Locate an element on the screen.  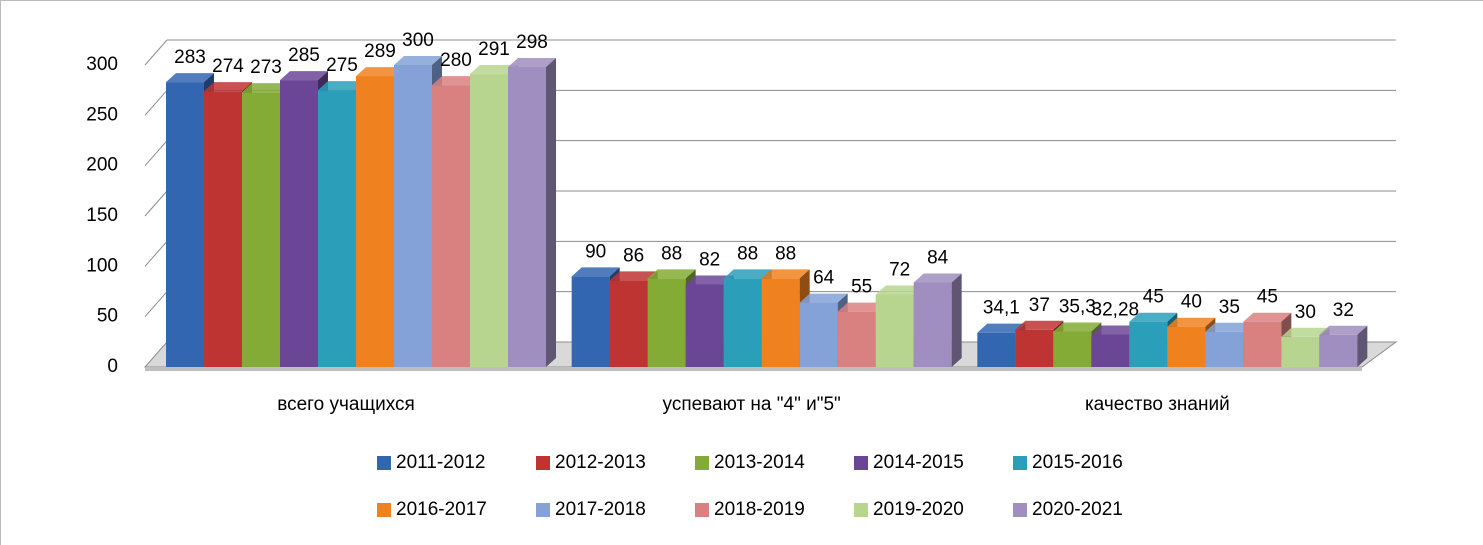
data-label: 35,3 is located at coordinates (1077, 306).